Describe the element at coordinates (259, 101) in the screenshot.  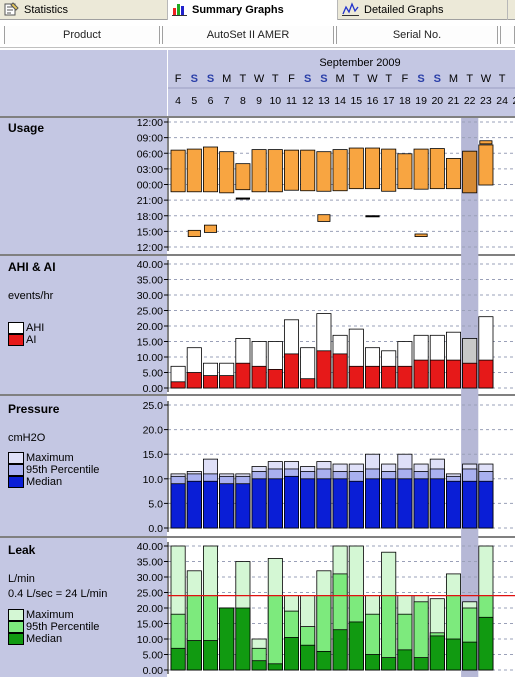
I see `day-number-label: 9` at that location.